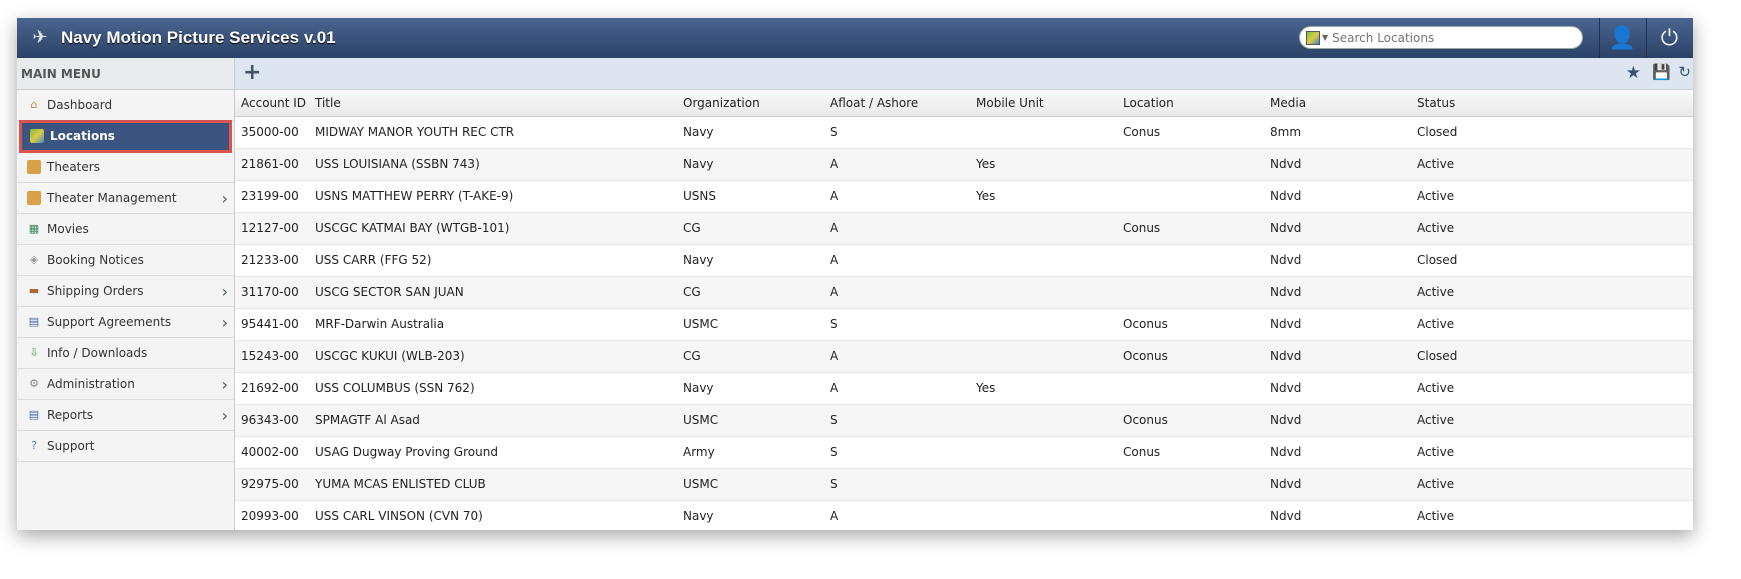 The image size is (1741, 579). What do you see at coordinates (82, 136) in the screenshot?
I see `sidebar-item-label: Locations` at bounding box center [82, 136].